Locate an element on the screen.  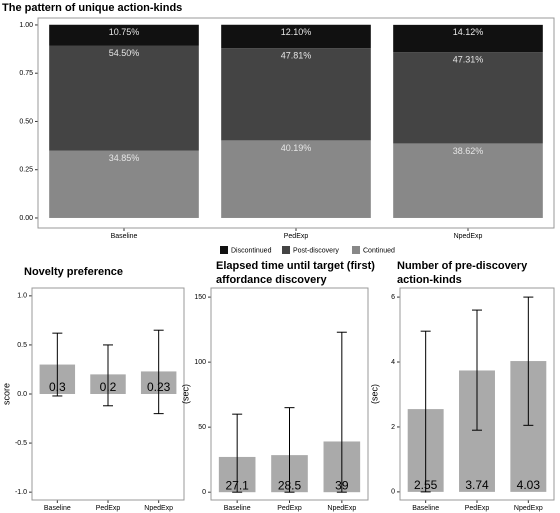
data-label: 54.50% is located at coordinates (124, 53).